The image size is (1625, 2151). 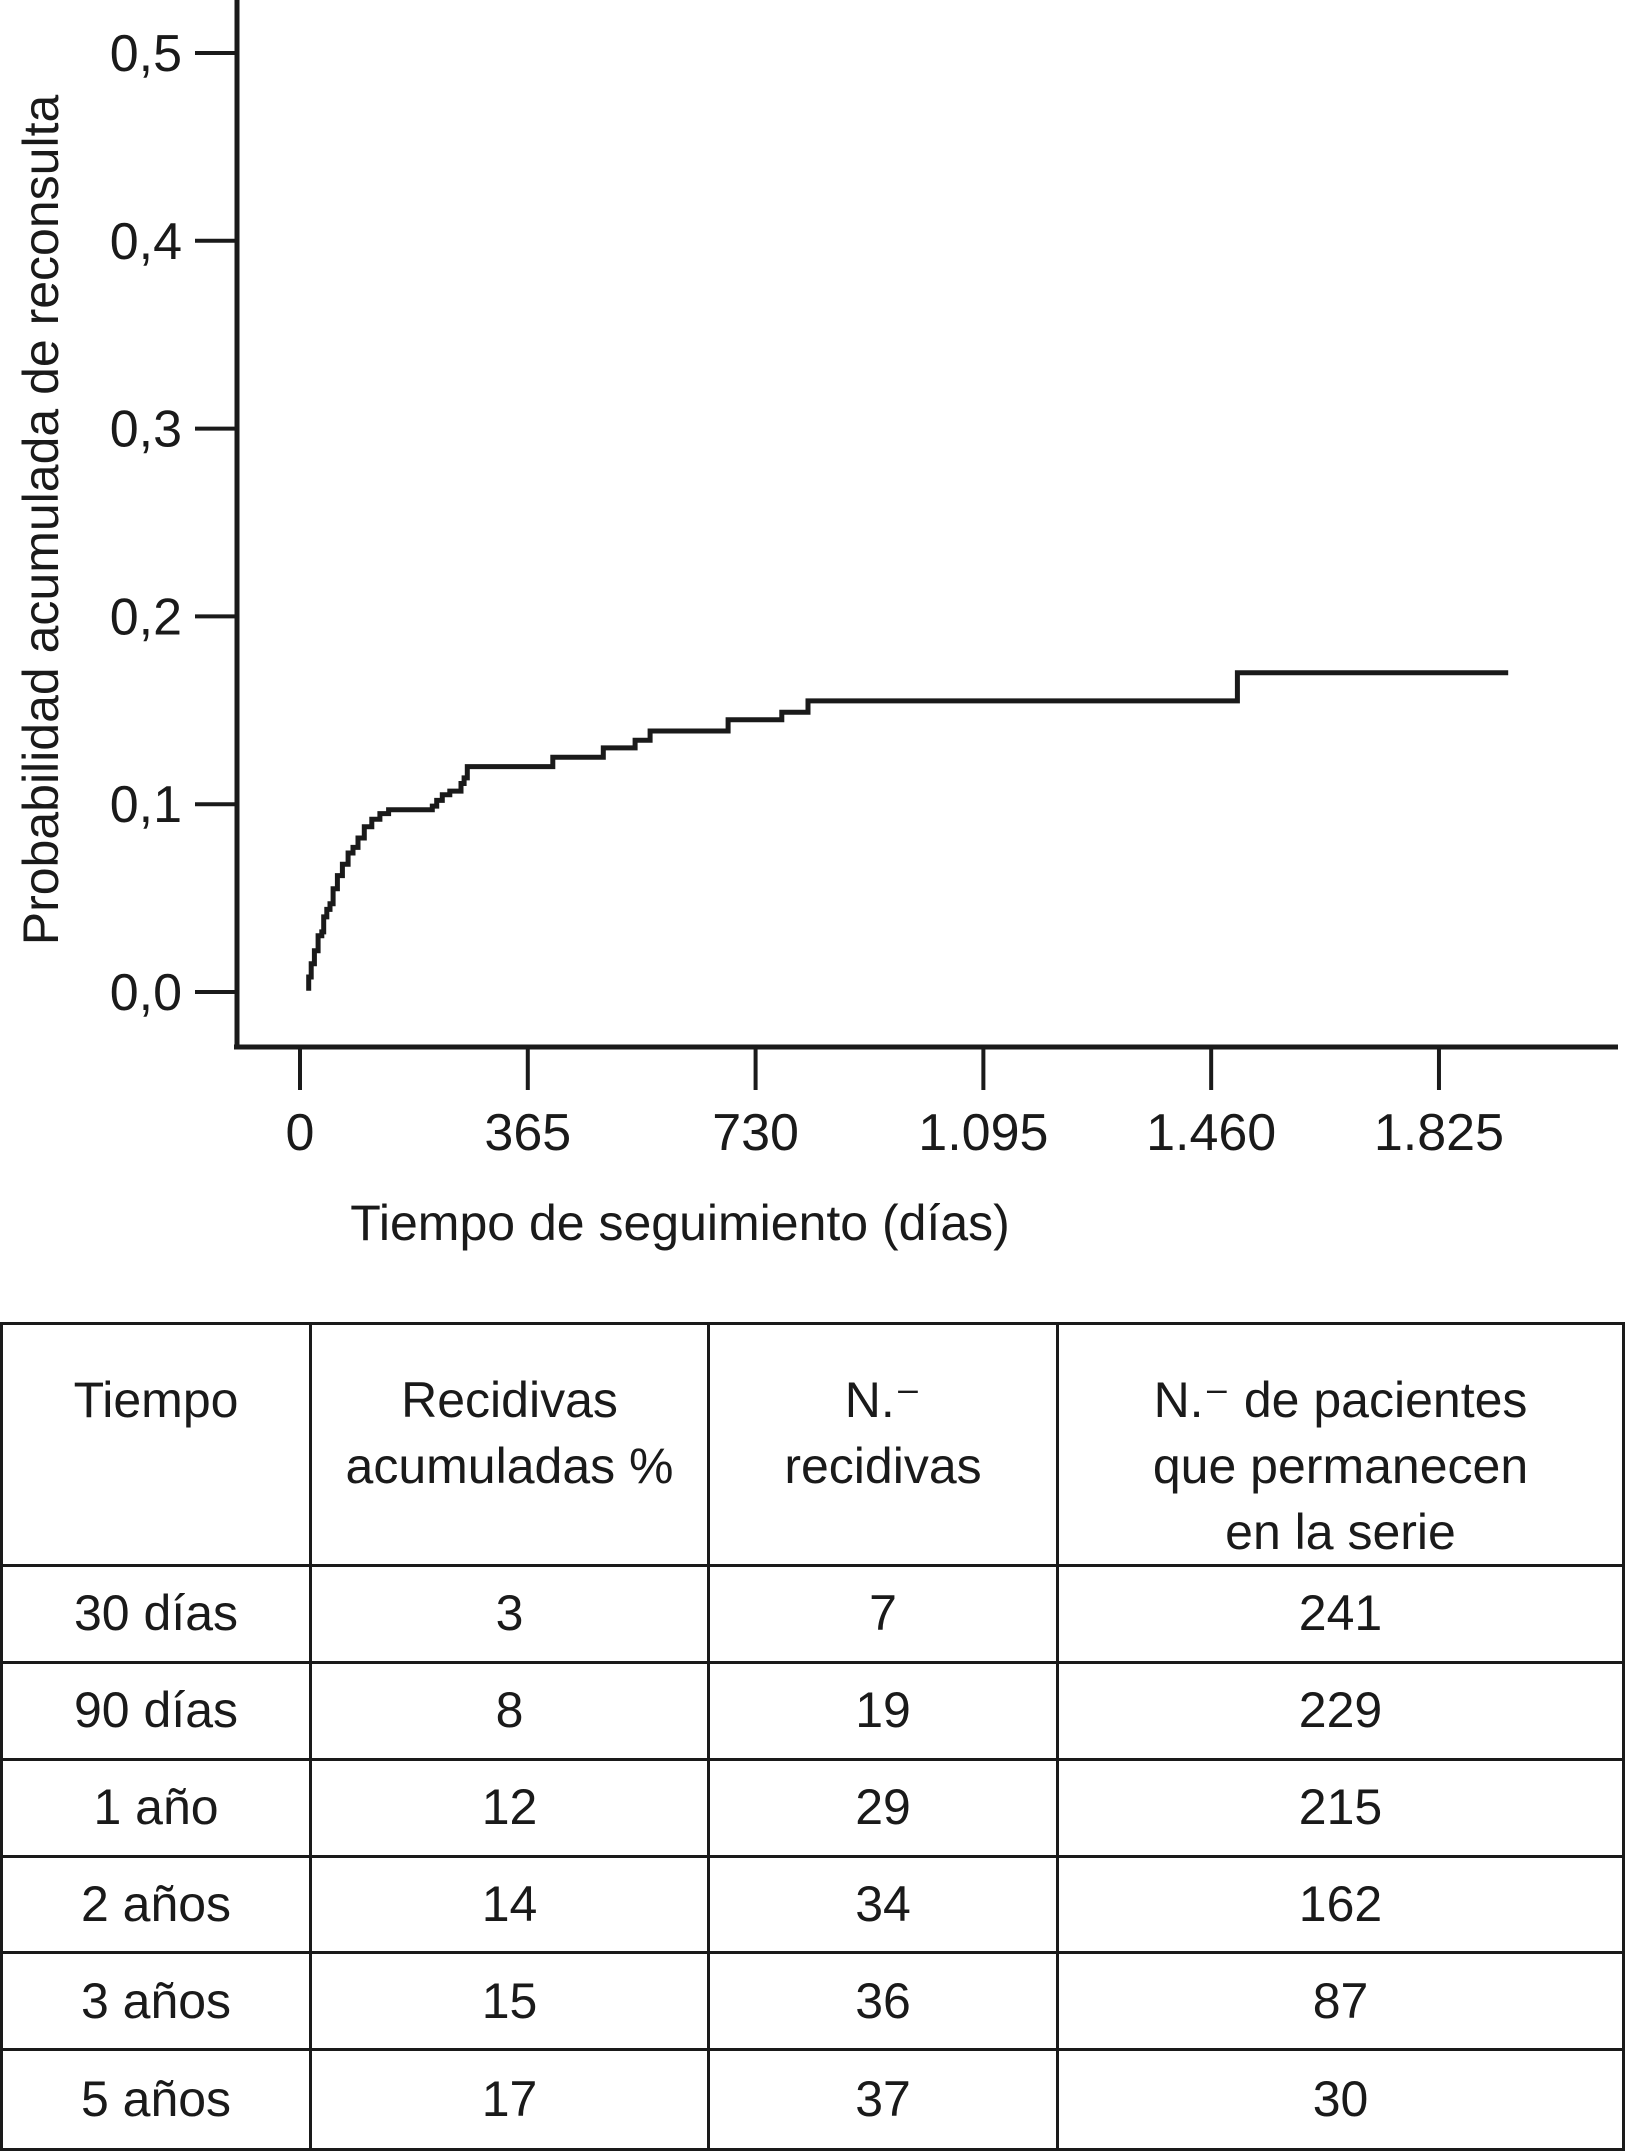 I want to click on table-cell: 241, so click(x=1340, y=1615).